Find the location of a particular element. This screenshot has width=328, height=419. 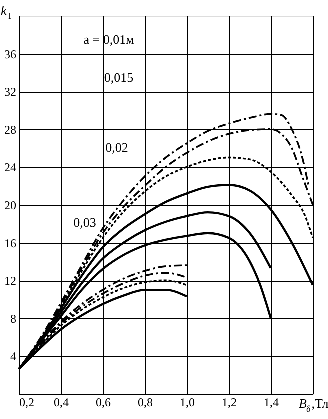

y-tick-label: 20 is located at coordinates (10, 205).